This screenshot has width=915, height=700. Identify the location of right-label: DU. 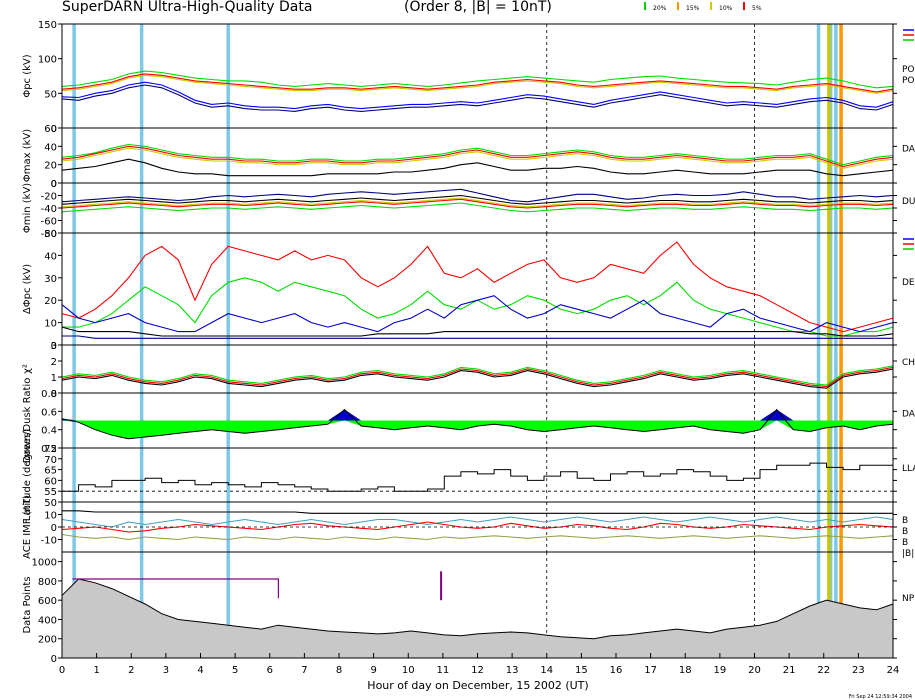
(908, 202).